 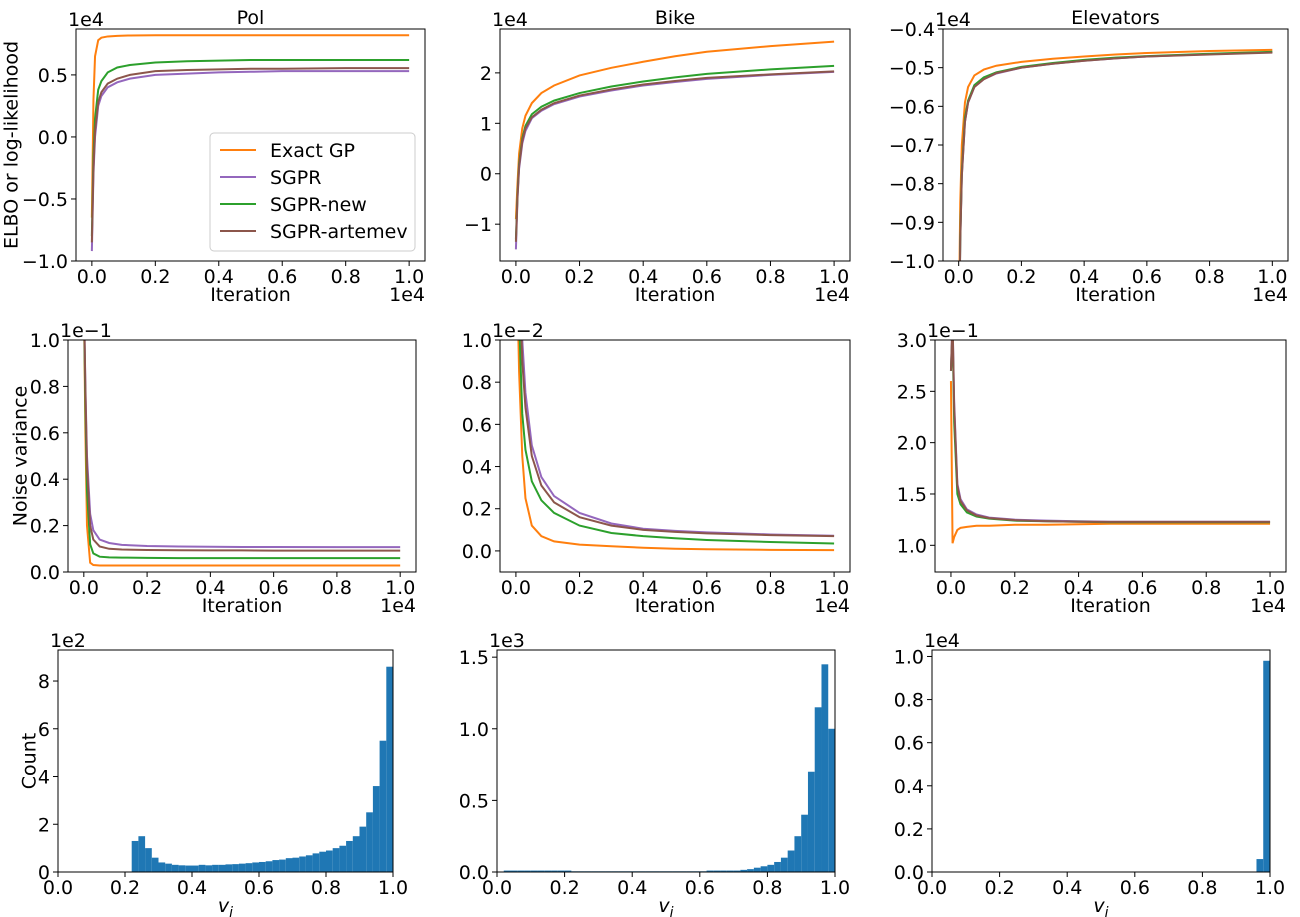 I want to click on y-tick-label: −0.5, so click(x=912, y=69).